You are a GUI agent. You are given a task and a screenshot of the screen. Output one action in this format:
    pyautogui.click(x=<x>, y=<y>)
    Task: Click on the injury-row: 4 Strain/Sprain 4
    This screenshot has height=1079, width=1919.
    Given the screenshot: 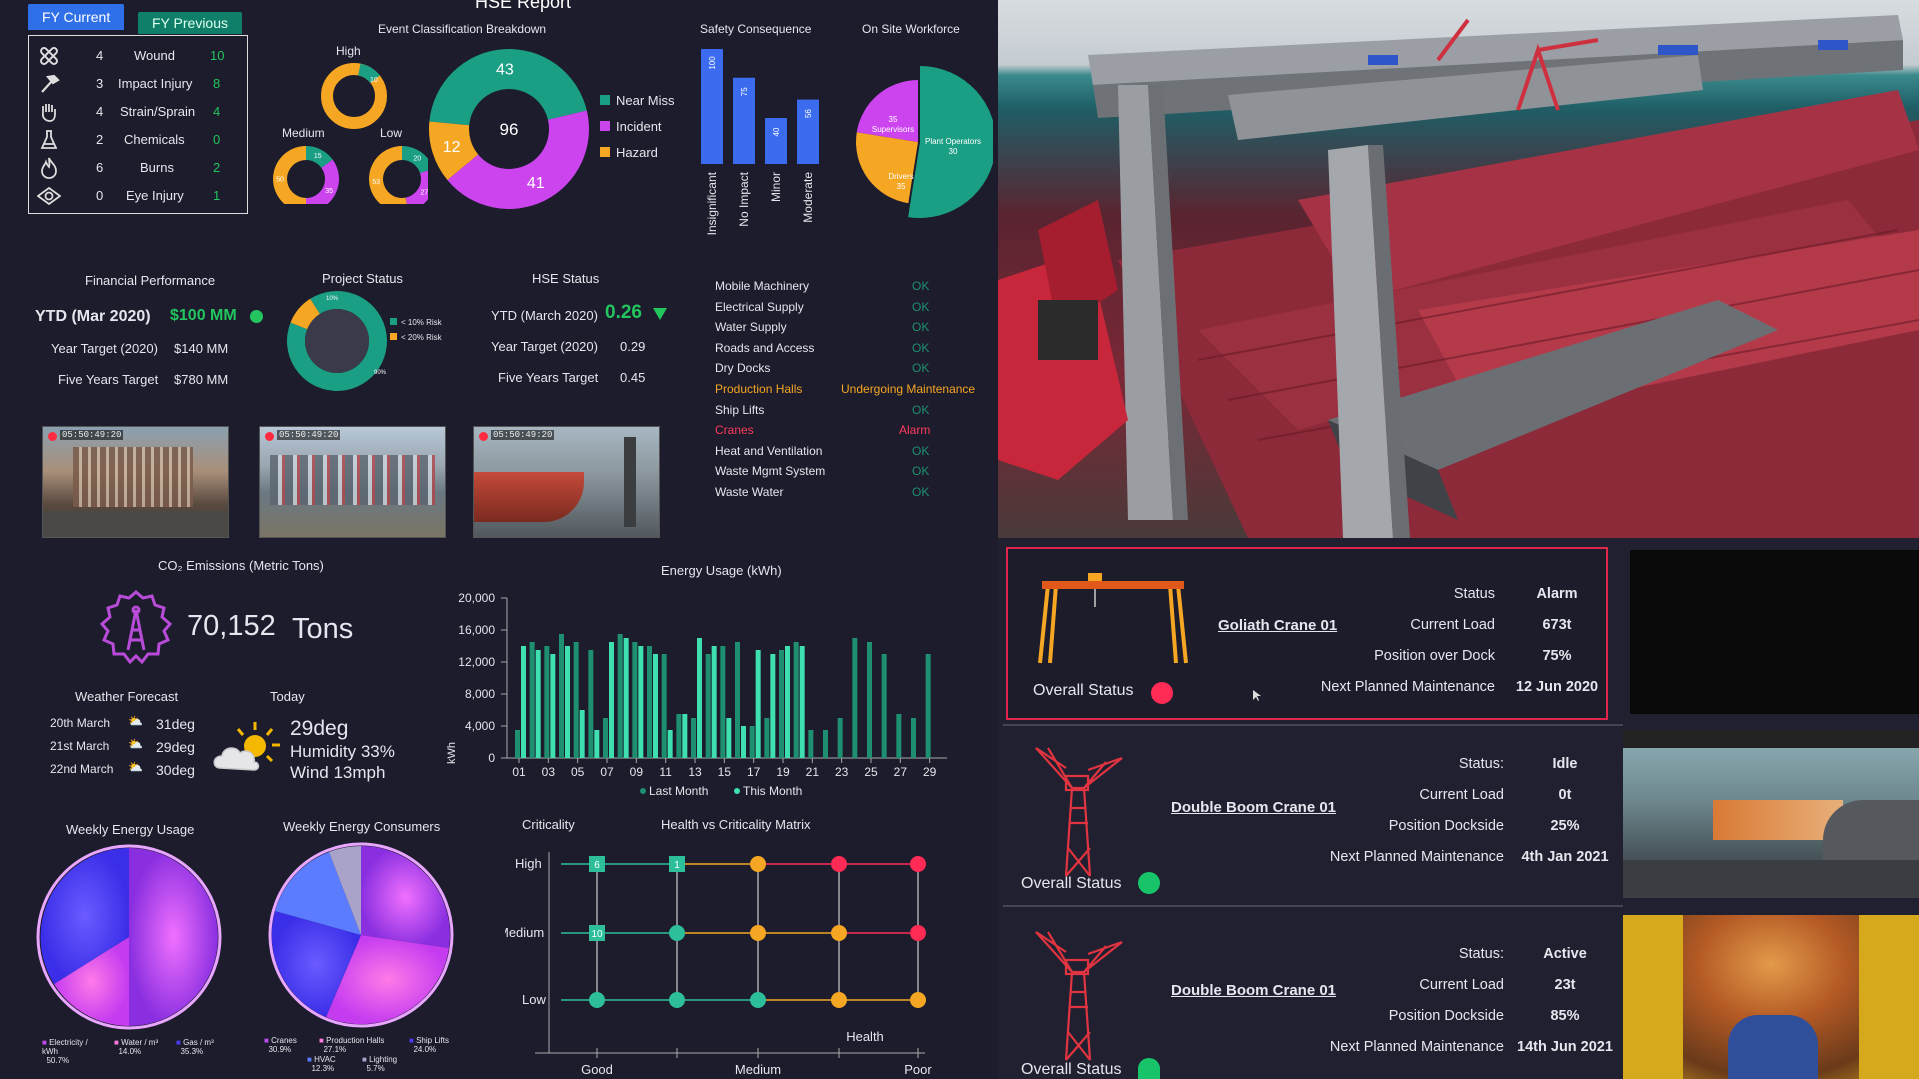 What is the action you would take?
    pyautogui.click(x=137, y=112)
    